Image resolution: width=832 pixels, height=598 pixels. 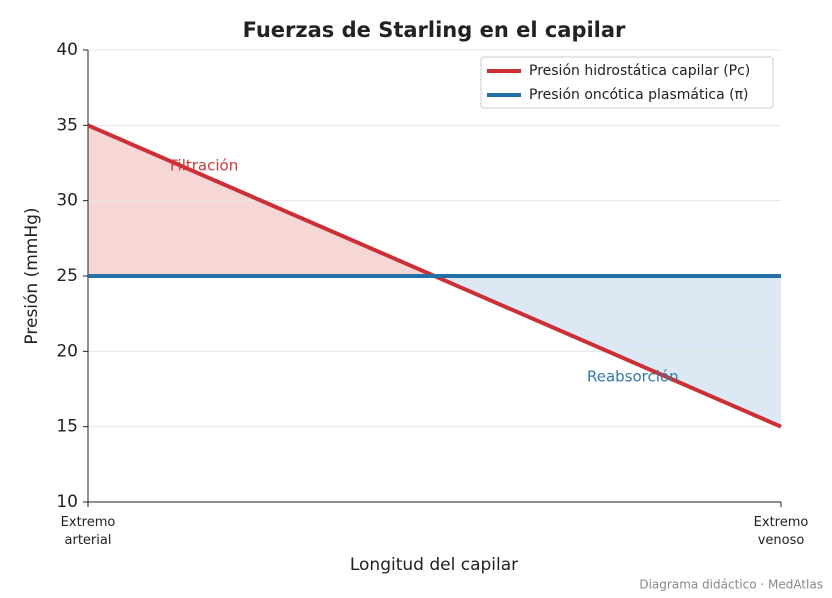 I want to click on x-tick-label: Extremo arterial, so click(x=88, y=531).